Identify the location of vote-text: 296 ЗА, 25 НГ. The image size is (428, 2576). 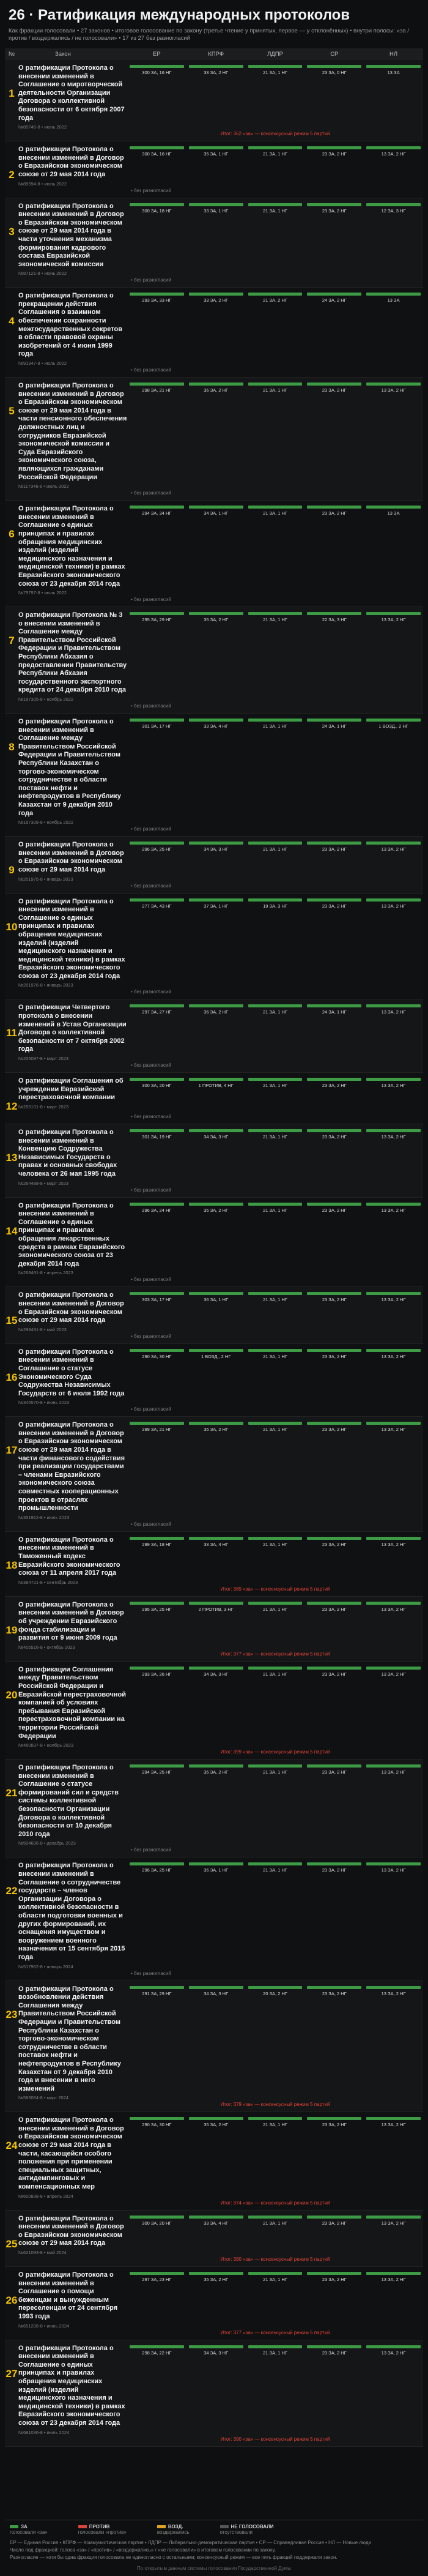
(157, 1870).